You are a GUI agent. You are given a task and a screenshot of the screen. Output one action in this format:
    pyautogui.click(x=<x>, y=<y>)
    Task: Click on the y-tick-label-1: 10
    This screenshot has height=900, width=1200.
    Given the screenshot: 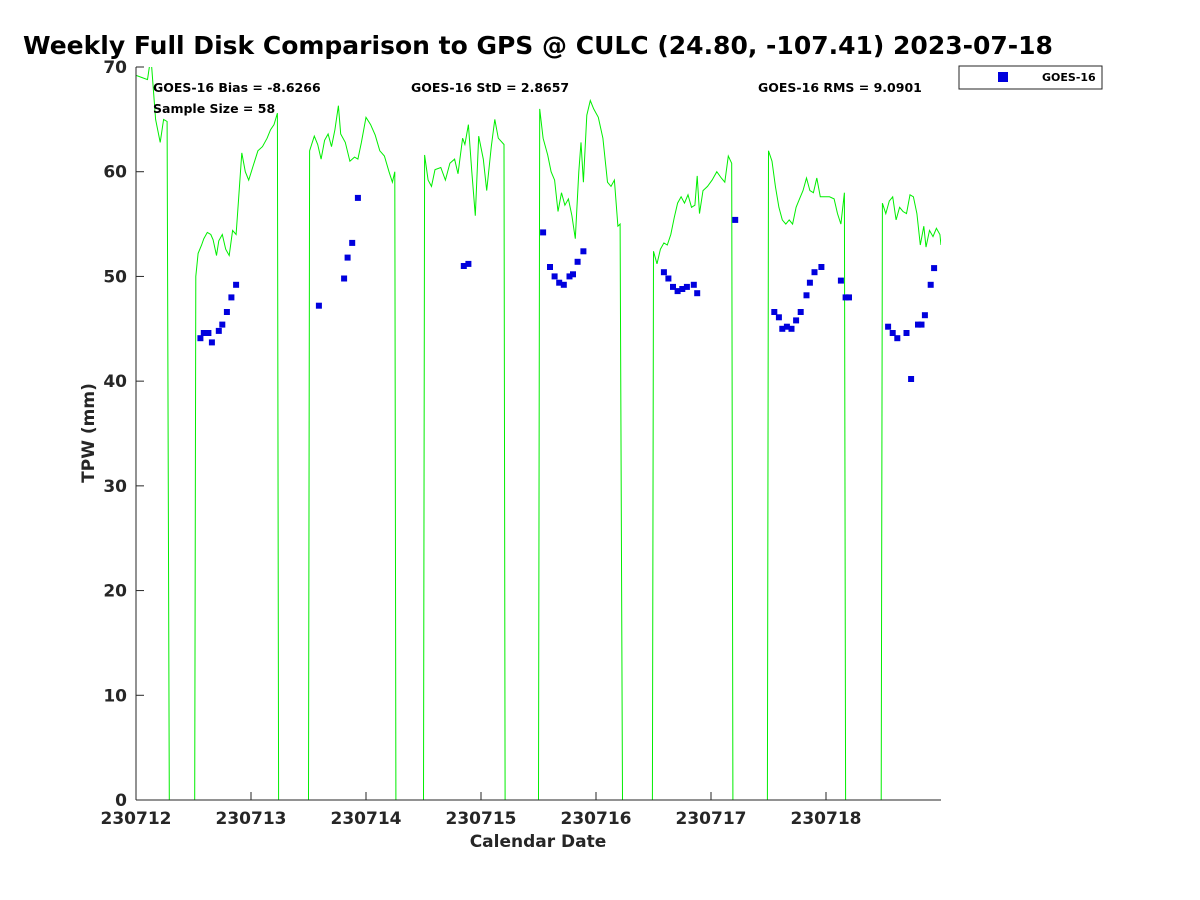 What is the action you would take?
    pyautogui.click(x=115, y=696)
    